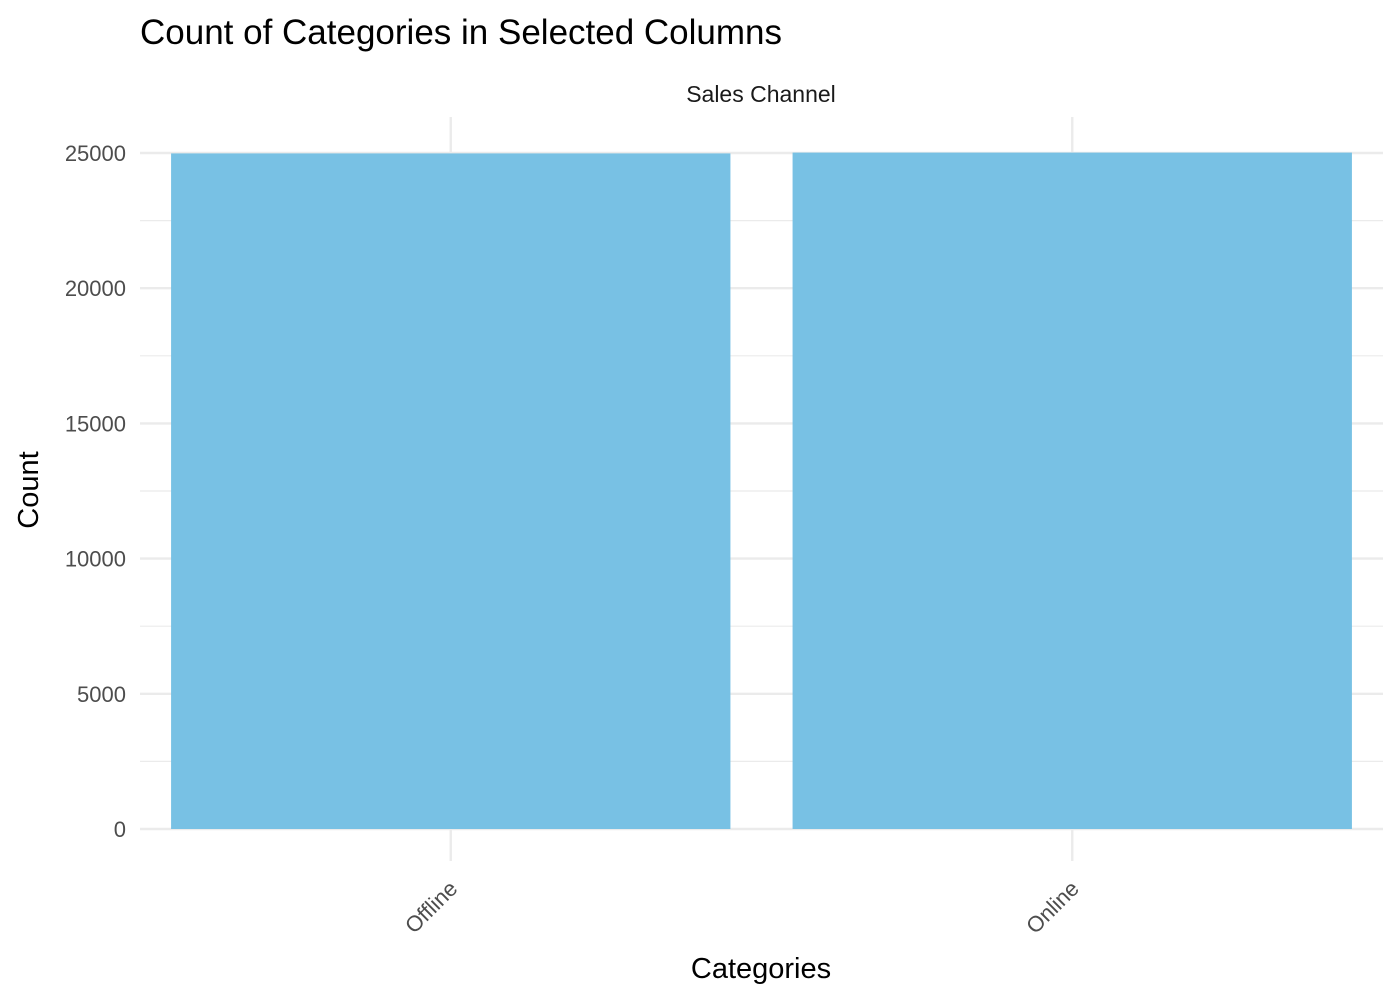 The width and height of the screenshot is (1399, 1001). Describe the element at coordinates (95, 153) in the screenshot. I see `y-tick-label: 25000` at that location.